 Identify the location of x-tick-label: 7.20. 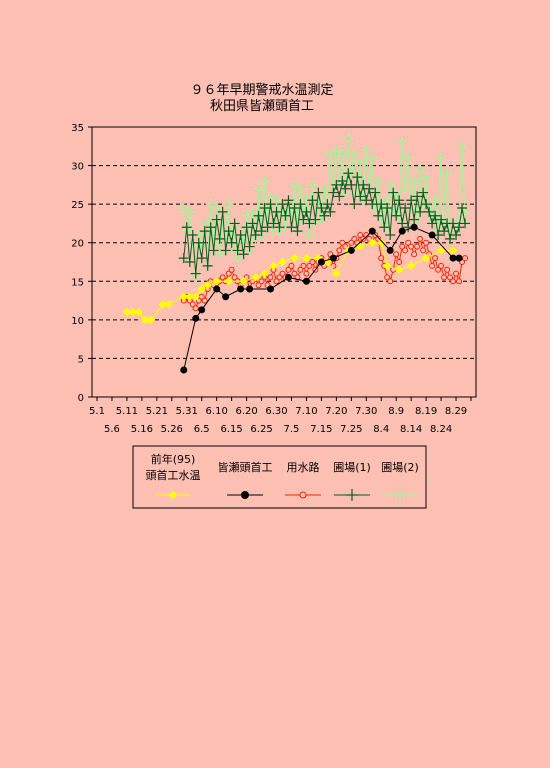
(336, 411).